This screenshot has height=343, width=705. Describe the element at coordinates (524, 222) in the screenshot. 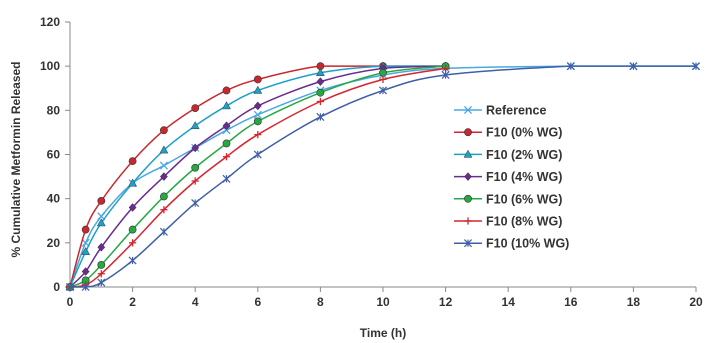

I see `legend-label: F10 (8% WG)` at that location.